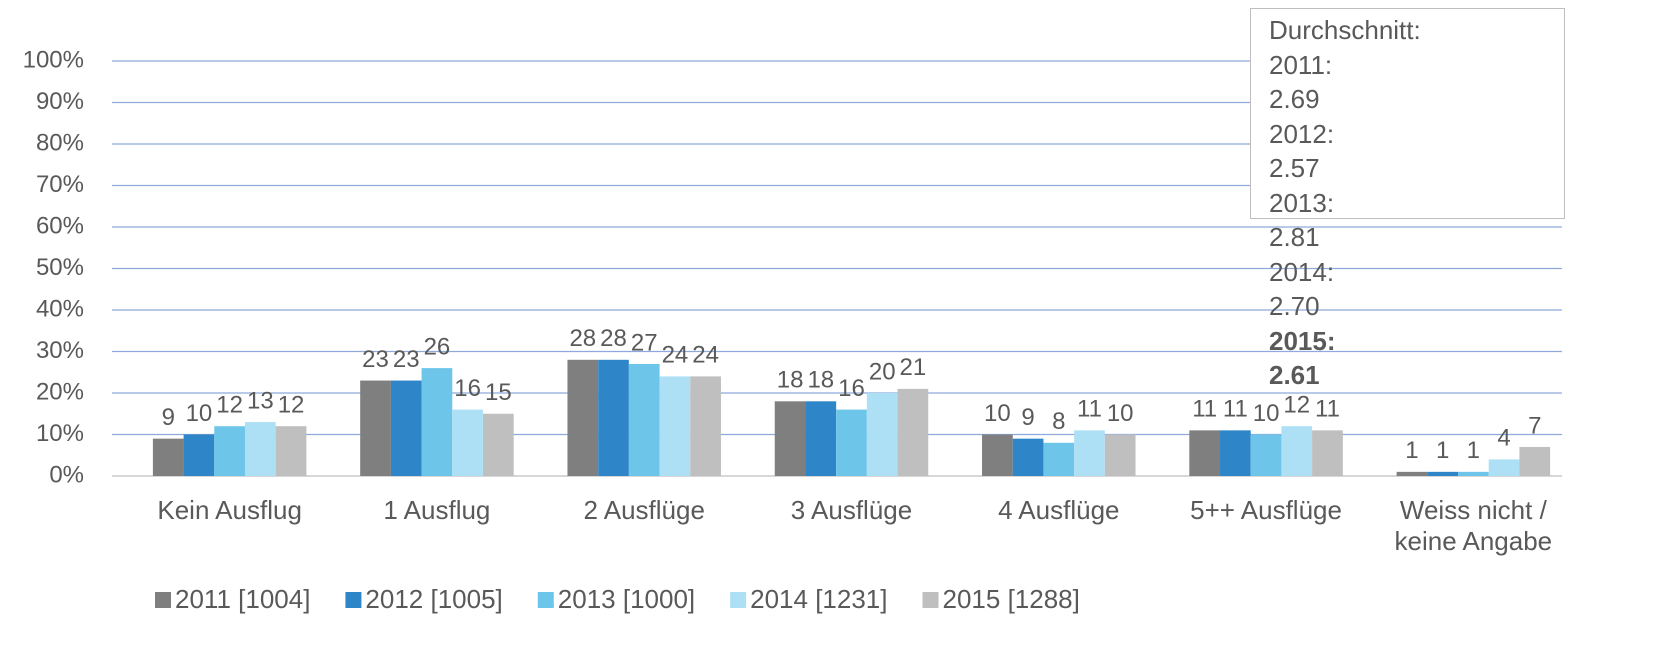 The height and width of the screenshot is (657, 1675). What do you see at coordinates (60, 433) in the screenshot?
I see `y-tick-label: 10%` at bounding box center [60, 433].